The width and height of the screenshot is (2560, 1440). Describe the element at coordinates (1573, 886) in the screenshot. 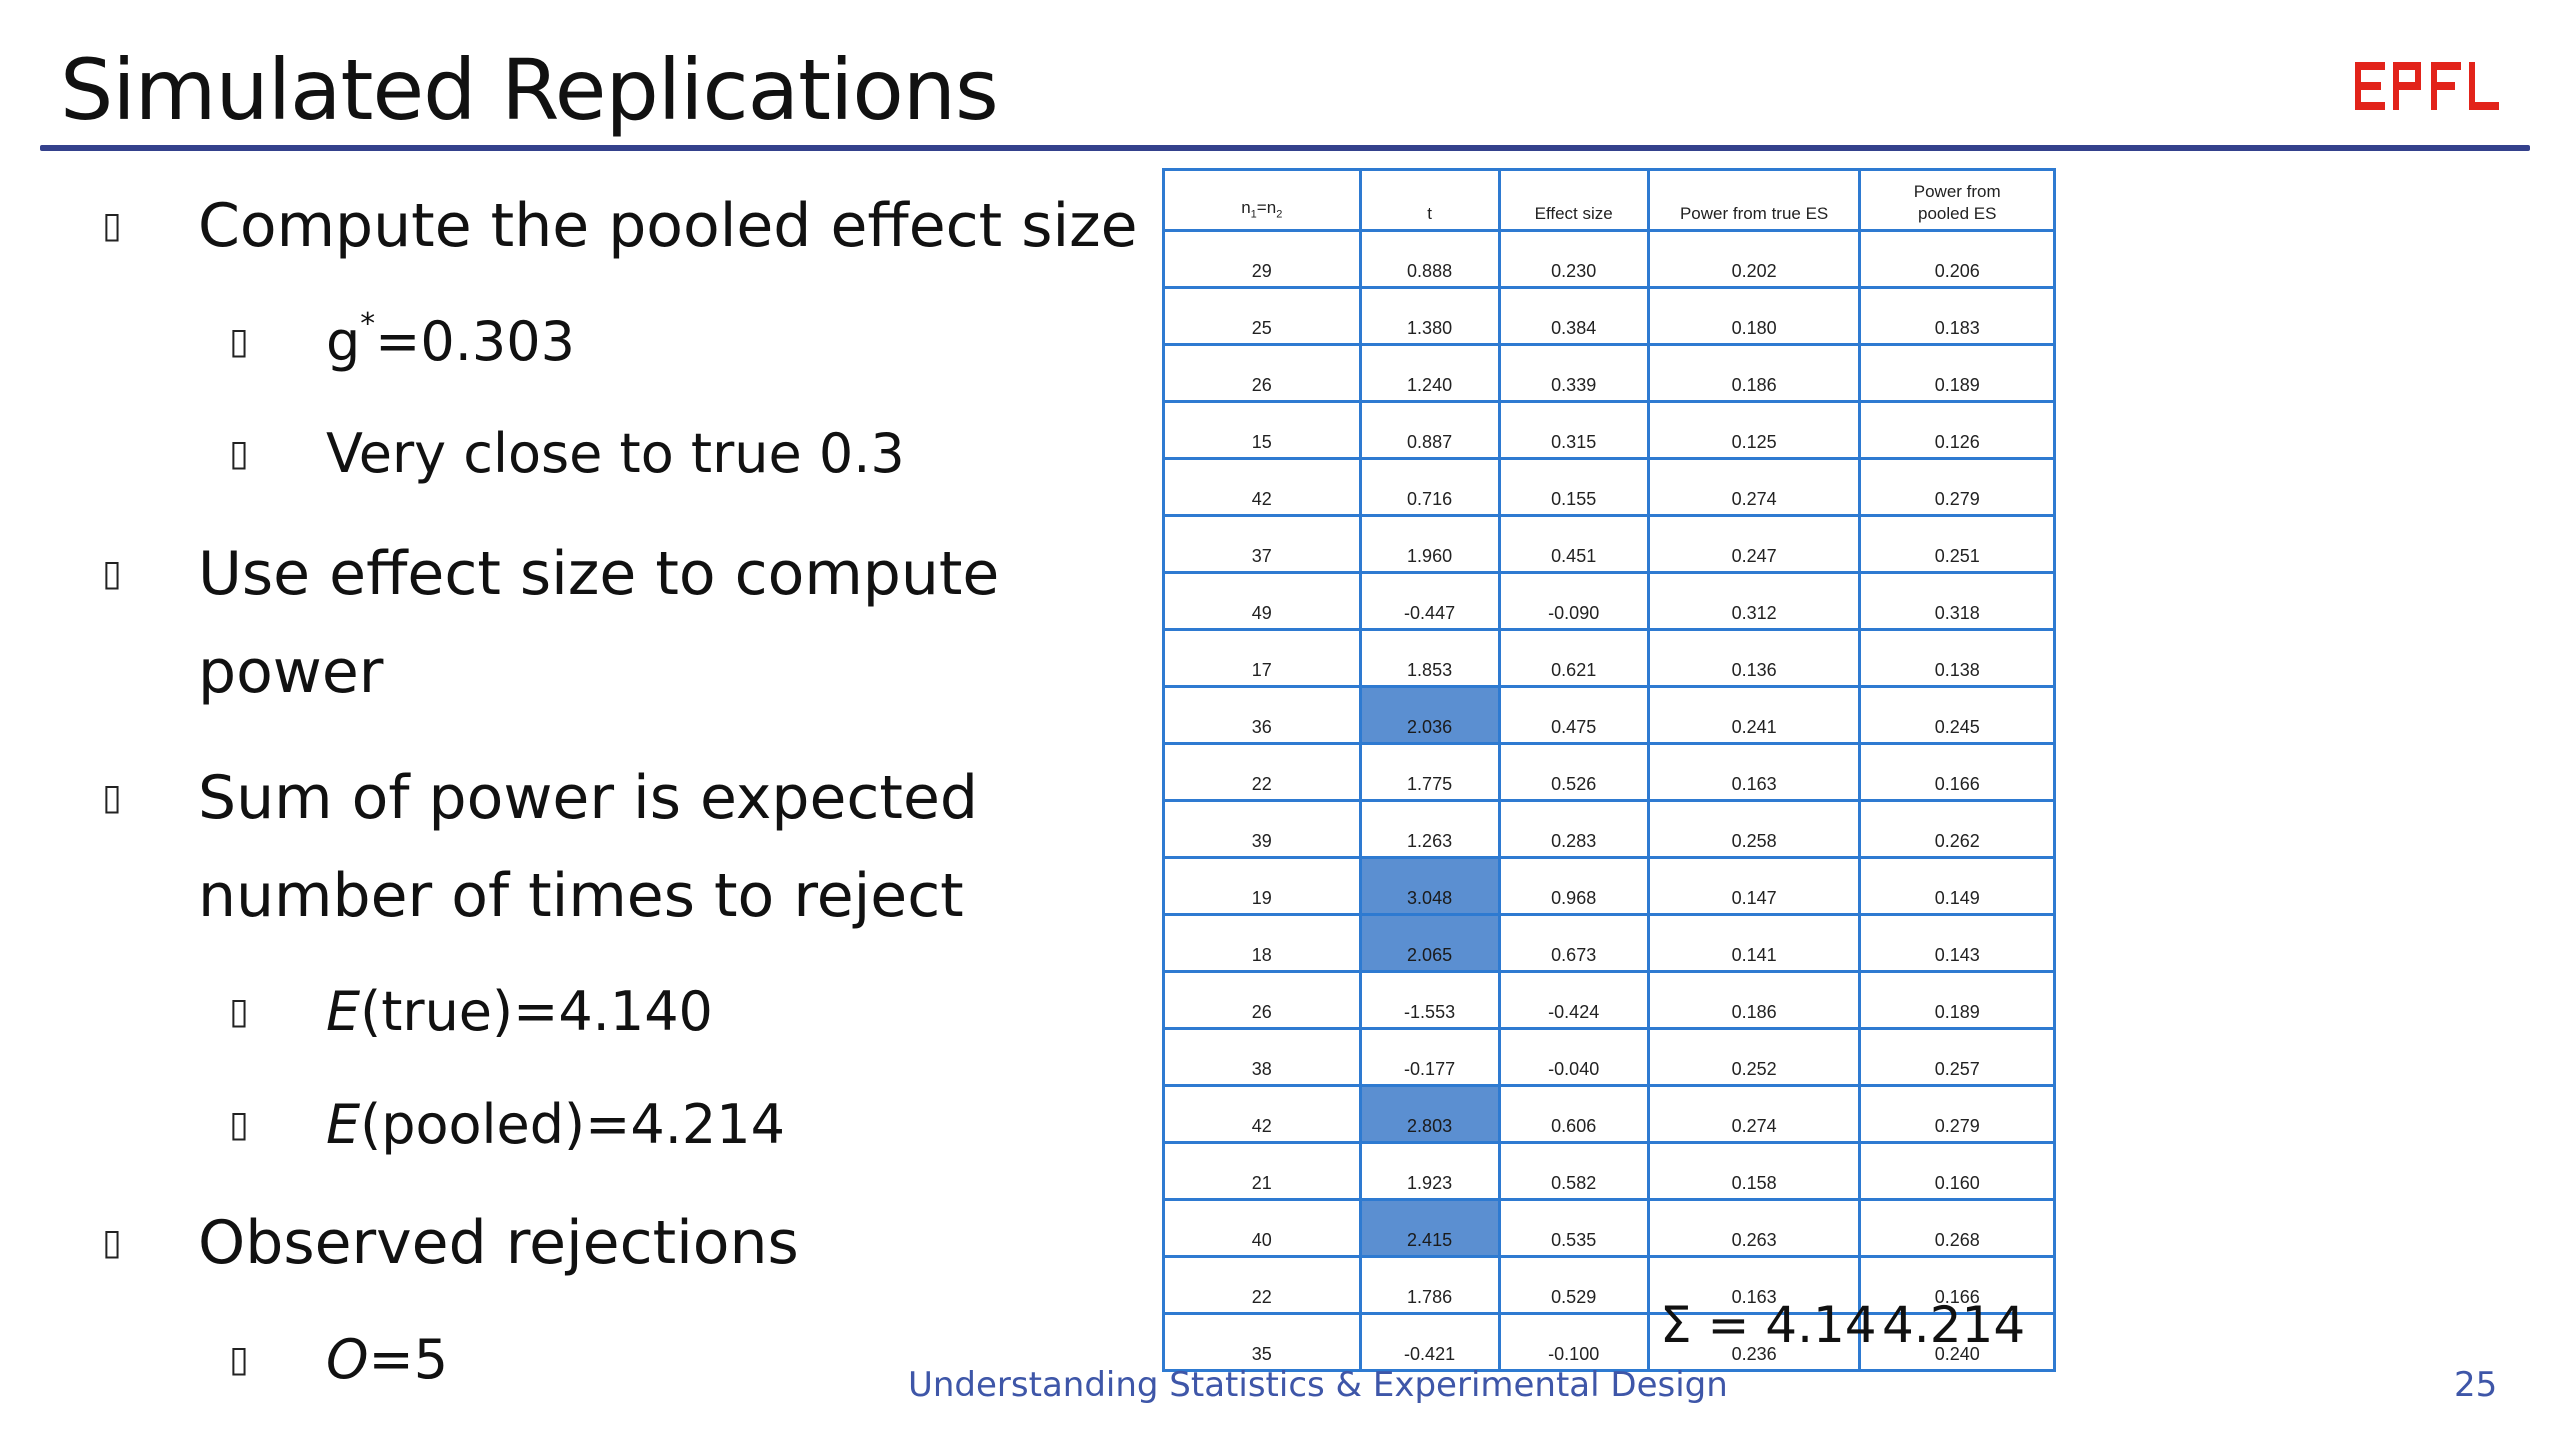

I see `cell-effect-size: 0.968` at that location.